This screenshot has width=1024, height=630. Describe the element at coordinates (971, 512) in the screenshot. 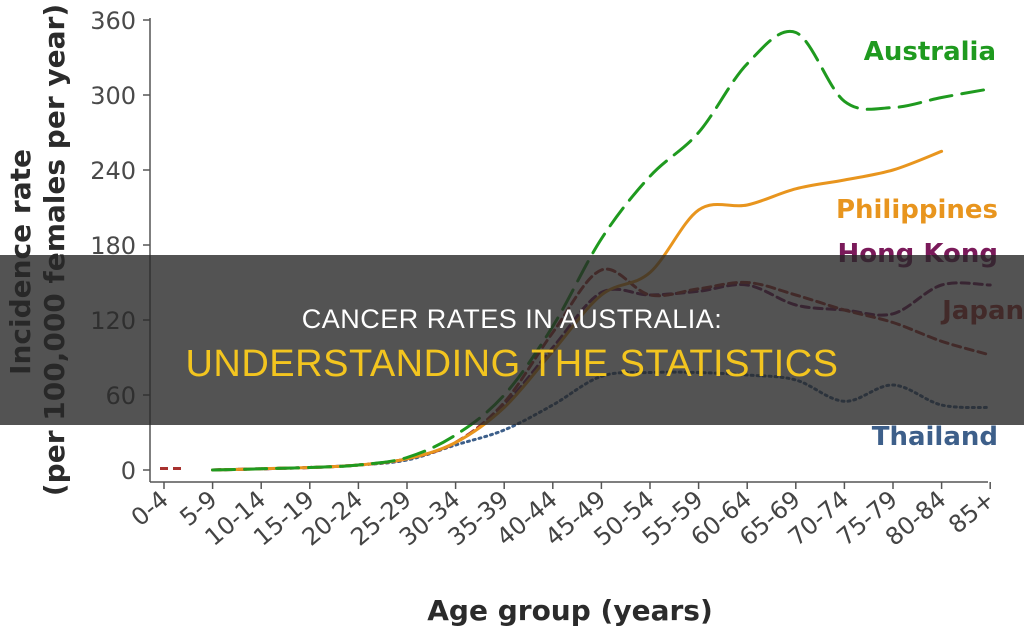

I see `x-tick-label: 85+` at that location.